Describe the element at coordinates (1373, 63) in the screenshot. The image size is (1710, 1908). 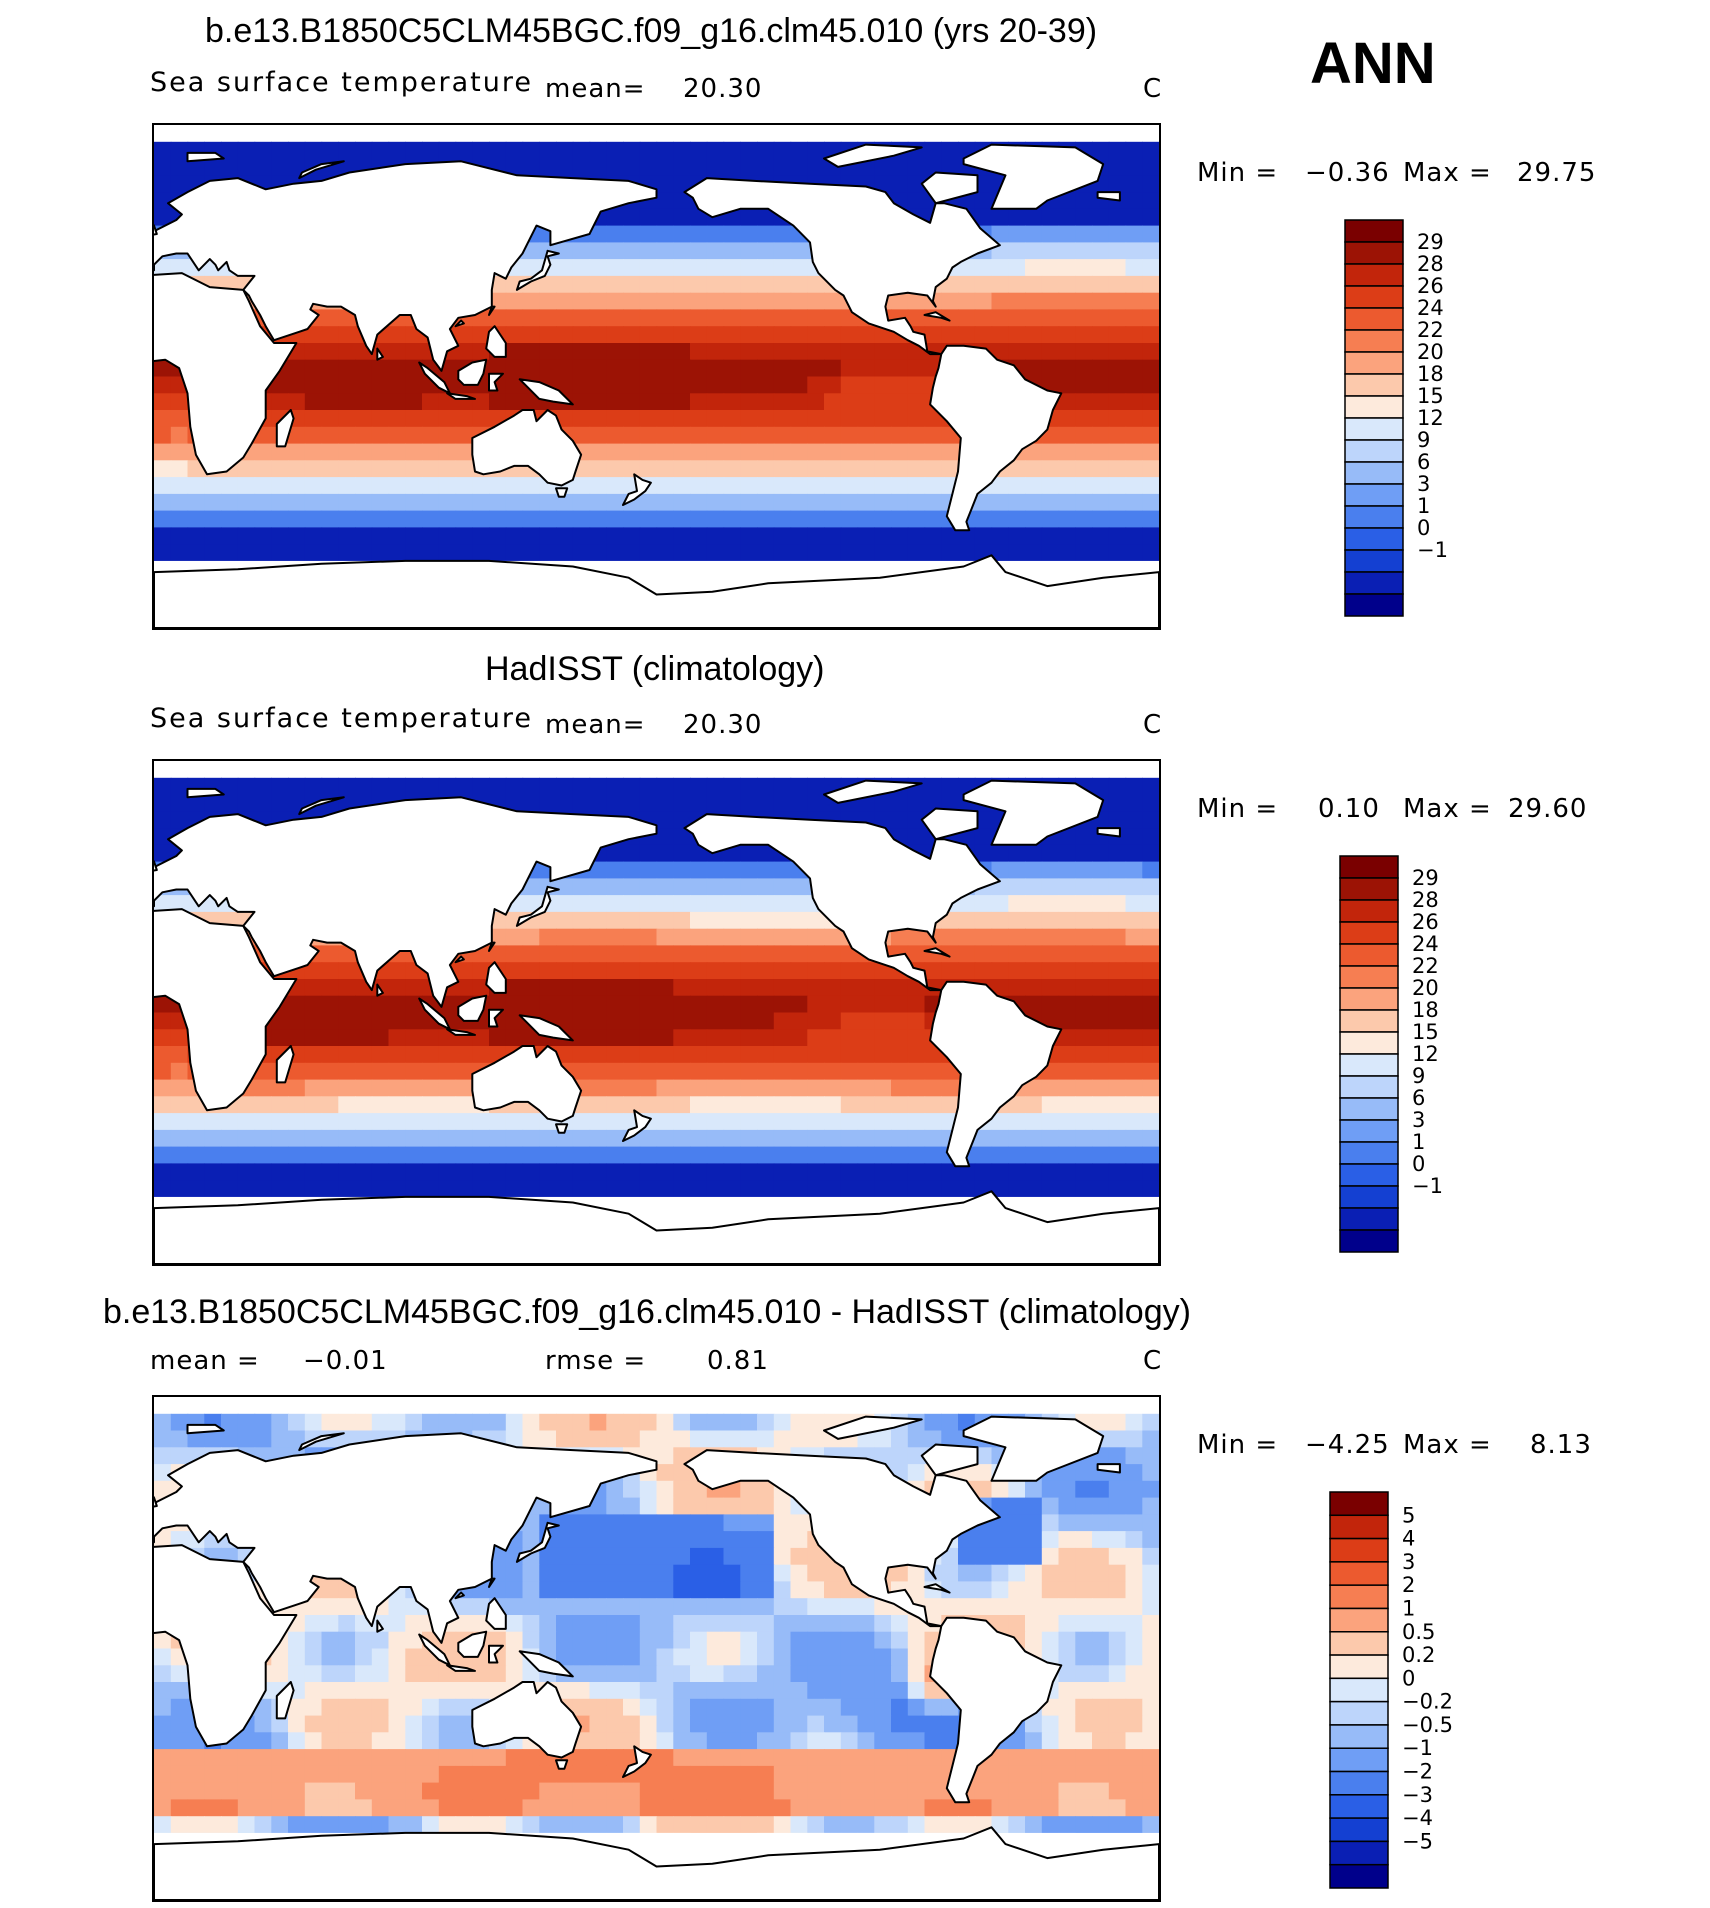
I see `season-label: ANN` at that location.